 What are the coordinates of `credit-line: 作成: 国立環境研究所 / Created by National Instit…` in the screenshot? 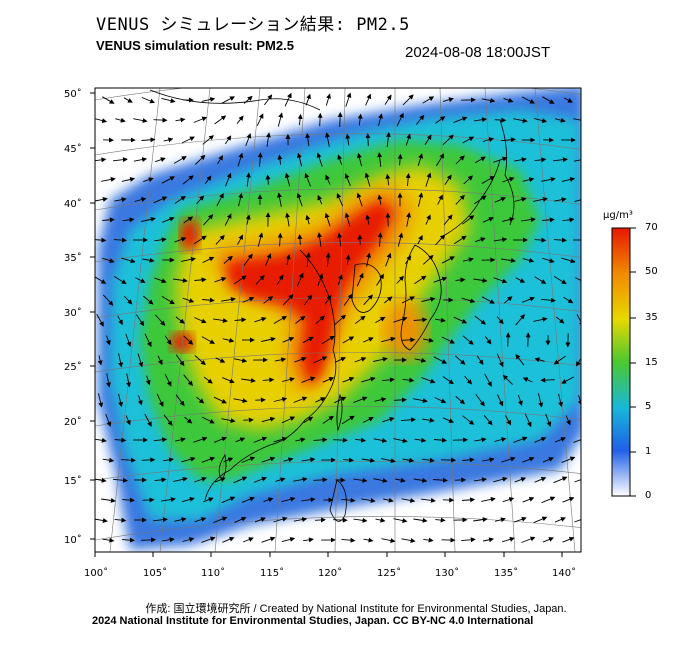 It's located at (356, 609).